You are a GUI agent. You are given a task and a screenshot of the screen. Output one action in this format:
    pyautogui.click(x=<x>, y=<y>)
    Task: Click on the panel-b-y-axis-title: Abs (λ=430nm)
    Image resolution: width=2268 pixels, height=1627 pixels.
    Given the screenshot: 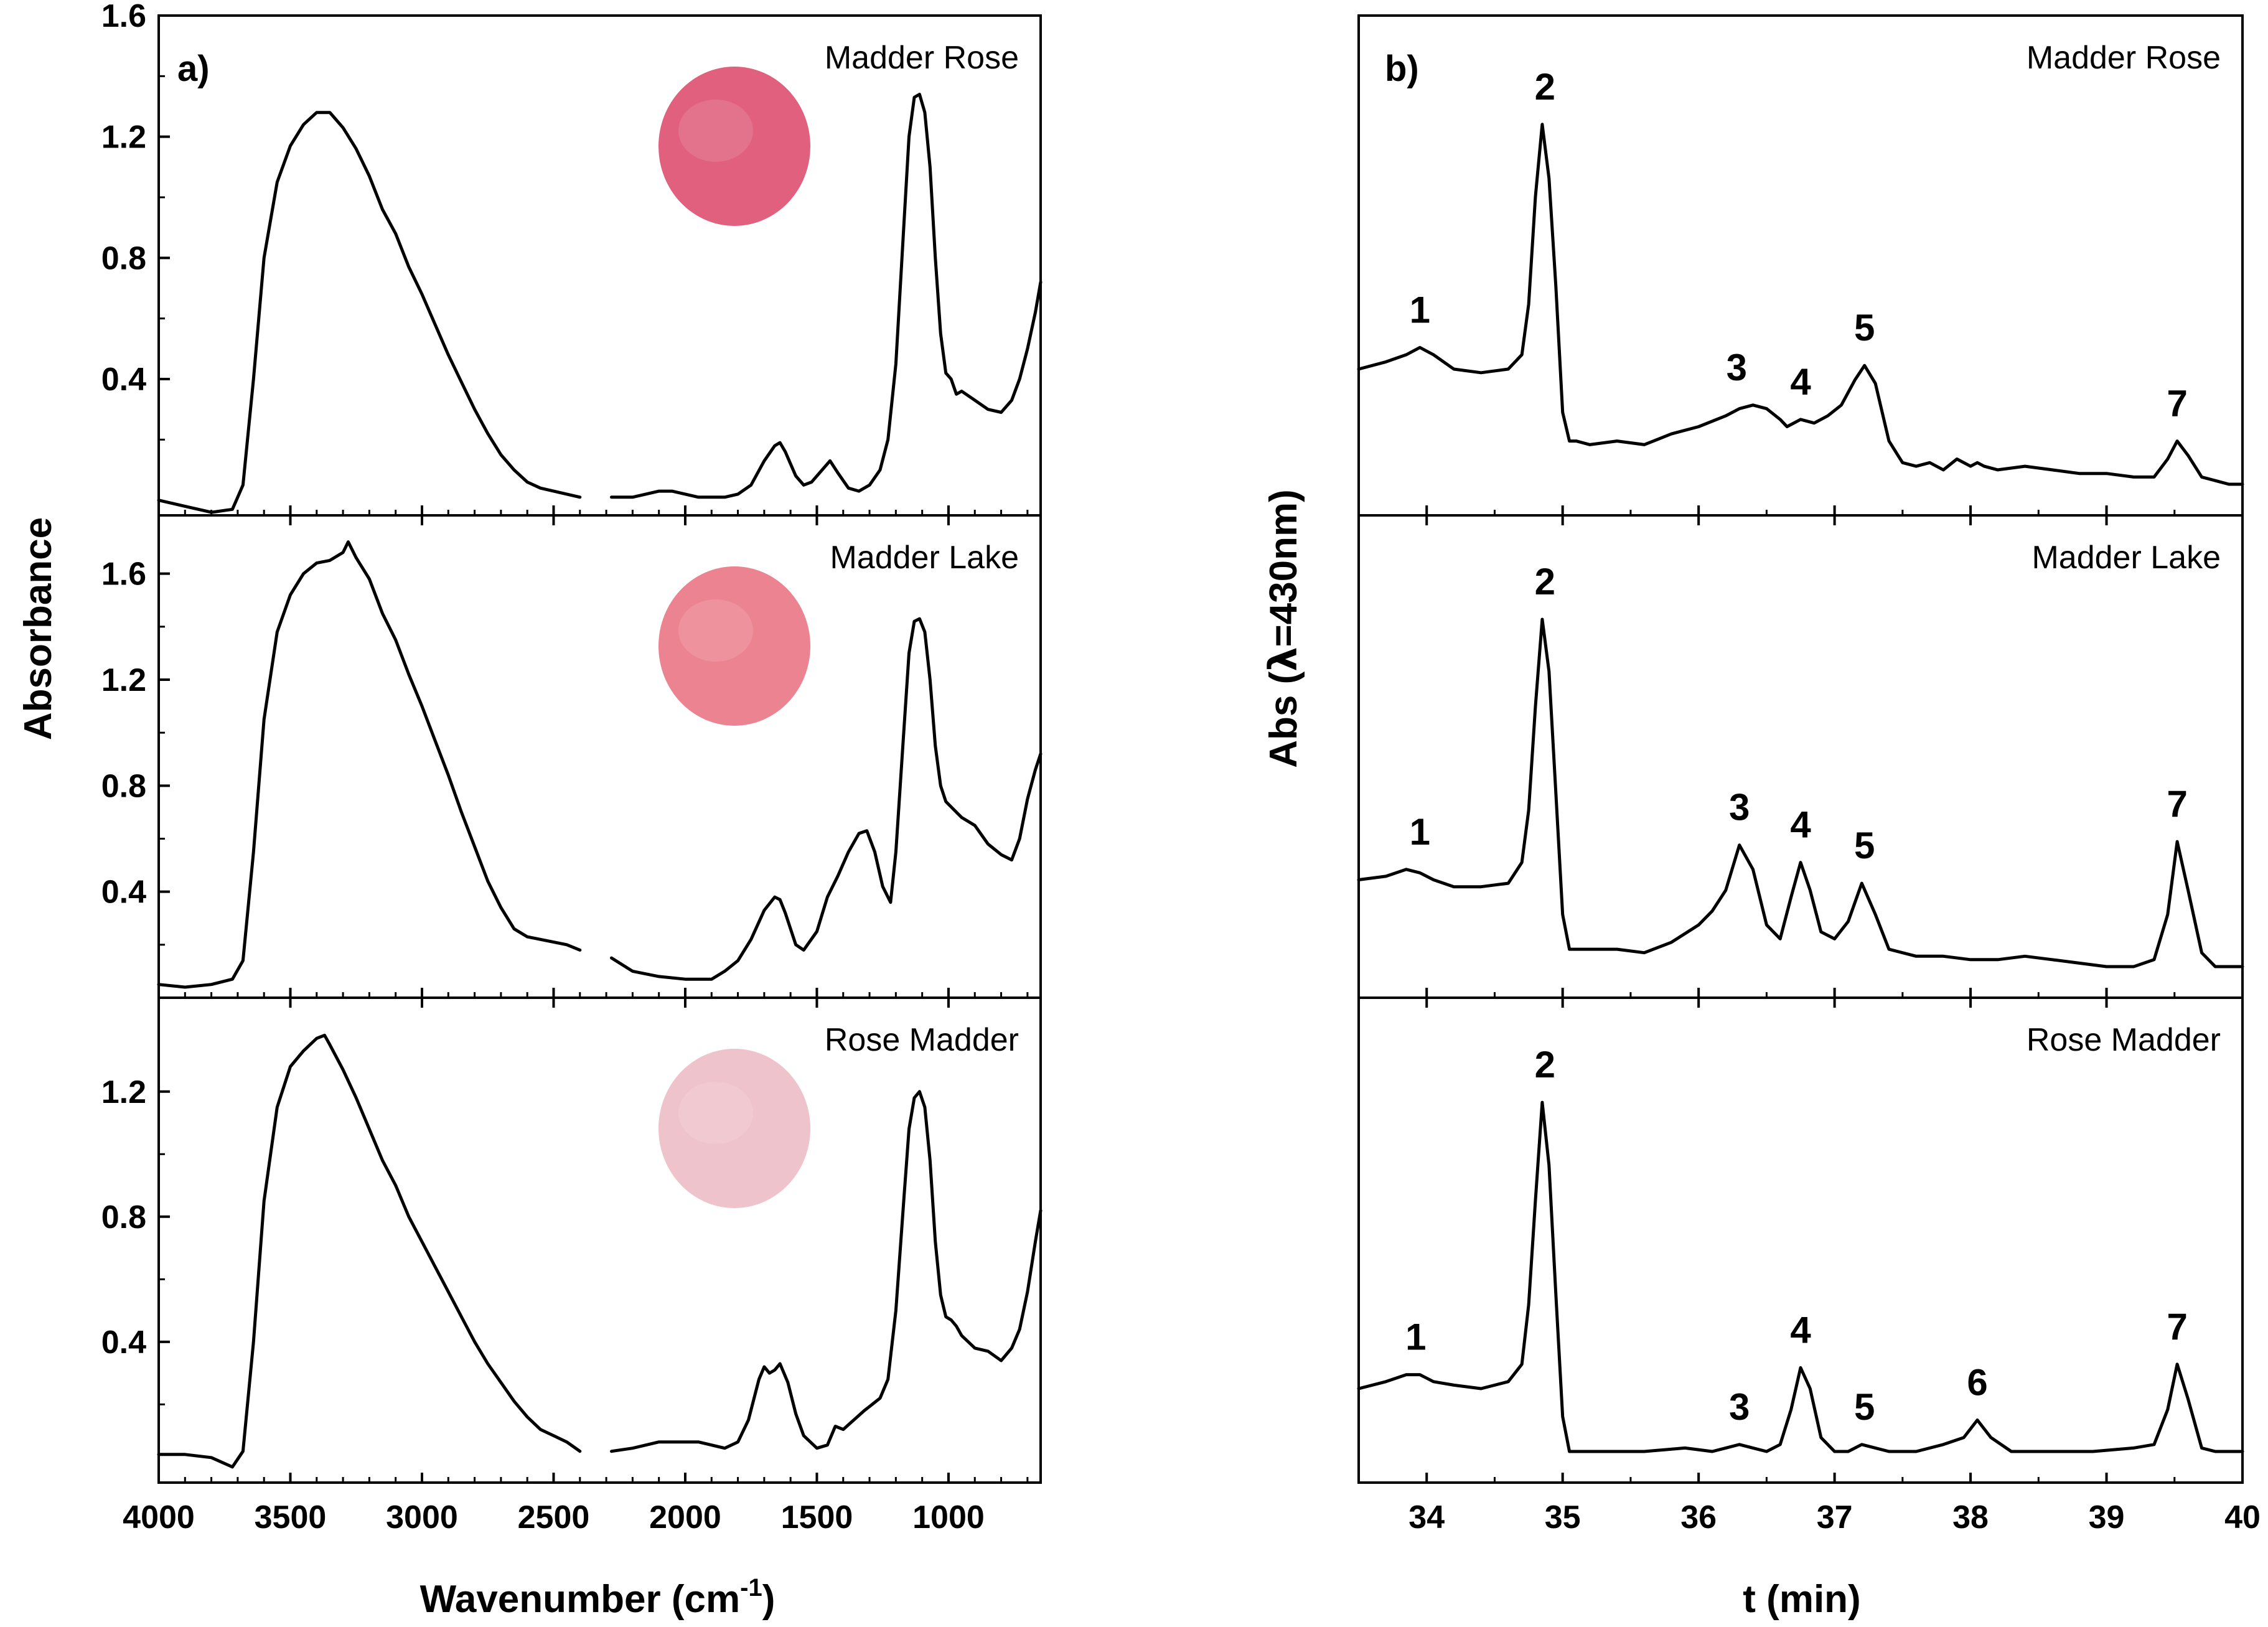 What is the action you would take?
    pyautogui.click(x=1283, y=628)
    